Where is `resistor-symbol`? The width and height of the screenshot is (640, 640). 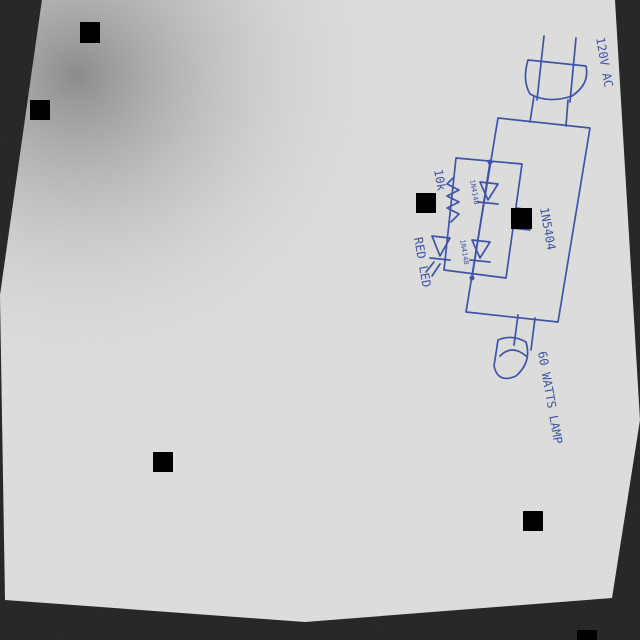 resistor-symbol is located at coordinates (453, 200).